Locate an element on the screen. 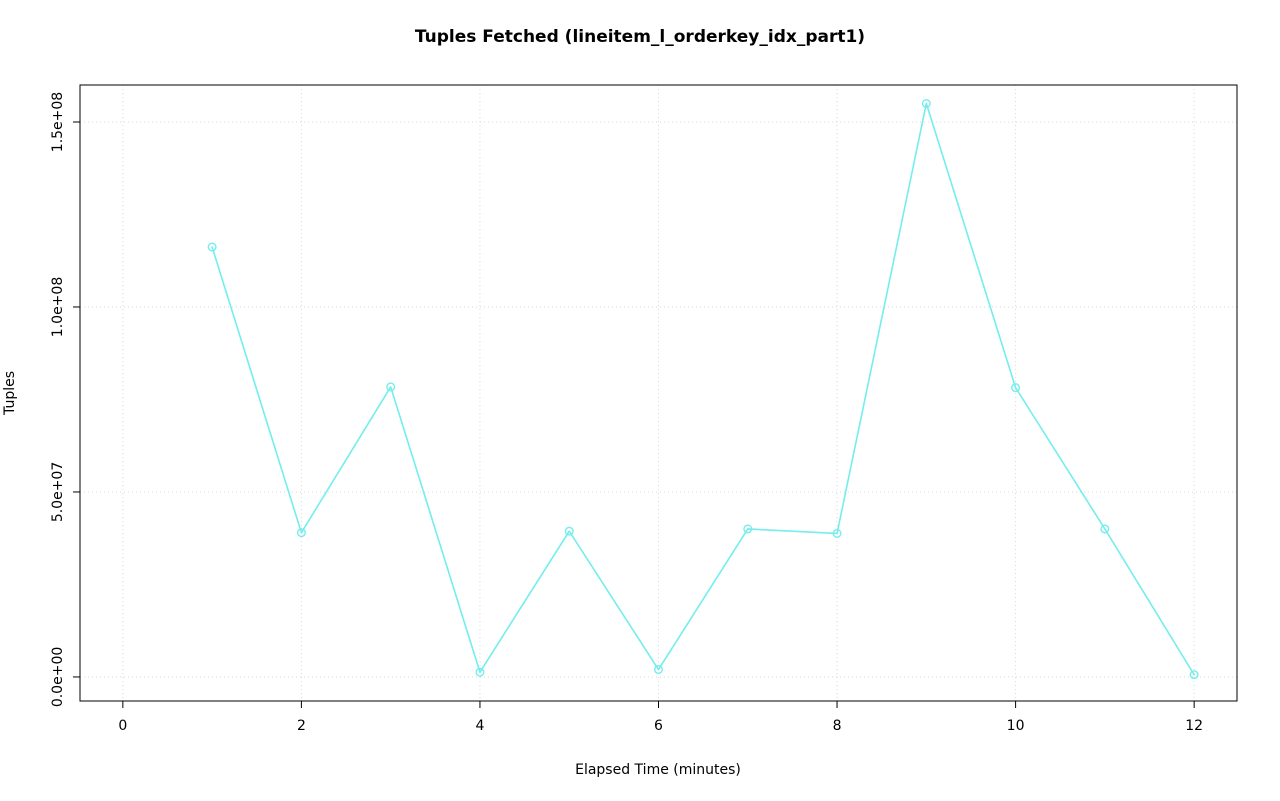 This screenshot has height=801, width=1280. y-tick-label: 0.0e+00 is located at coordinates (58, 677).